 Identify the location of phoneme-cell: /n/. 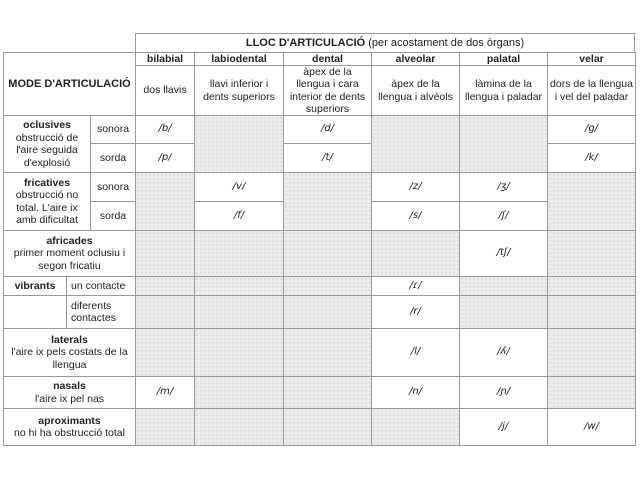
(415, 392).